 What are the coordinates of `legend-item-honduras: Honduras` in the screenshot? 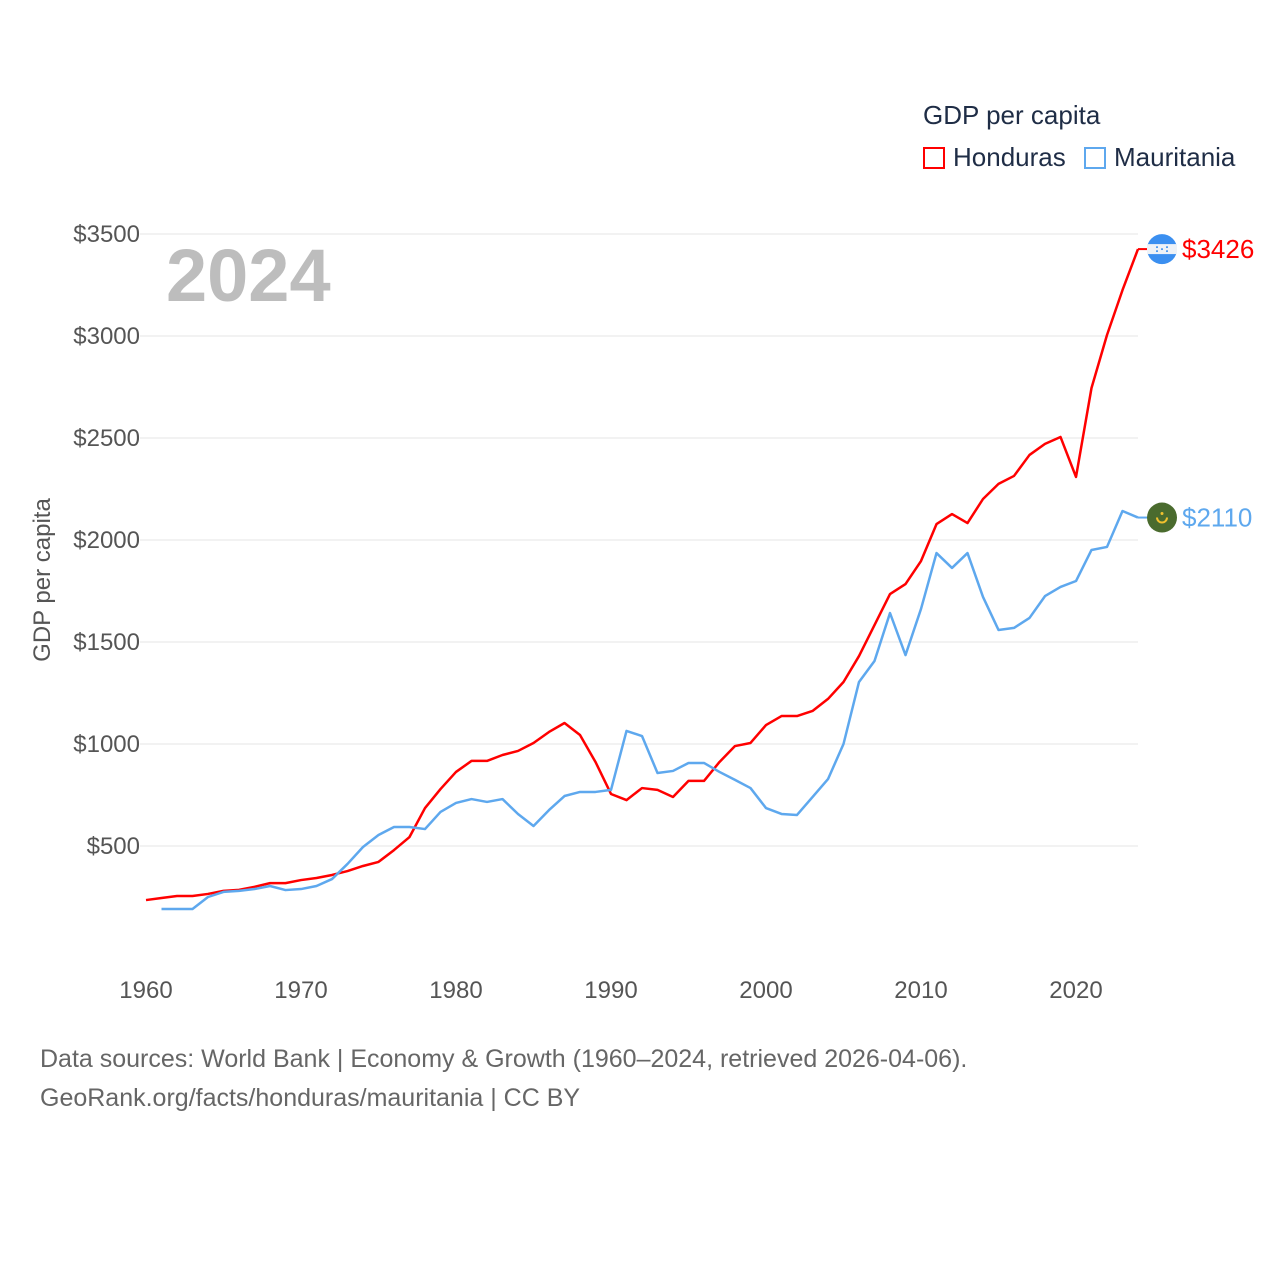 It's located at (994, 157).